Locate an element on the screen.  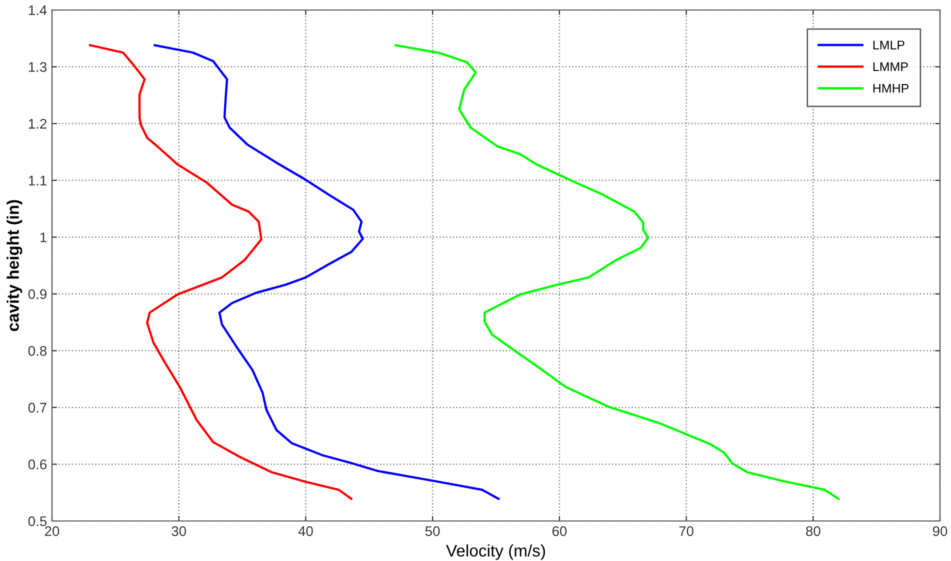
y-axis-title: cavity height (in) is located at coordinates (14, 266).